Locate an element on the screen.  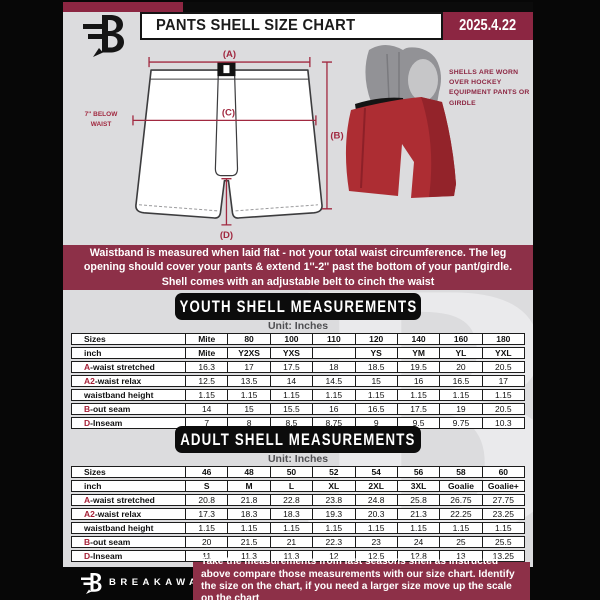
size-cell: 27.75 is located at coordinates (503, 500).